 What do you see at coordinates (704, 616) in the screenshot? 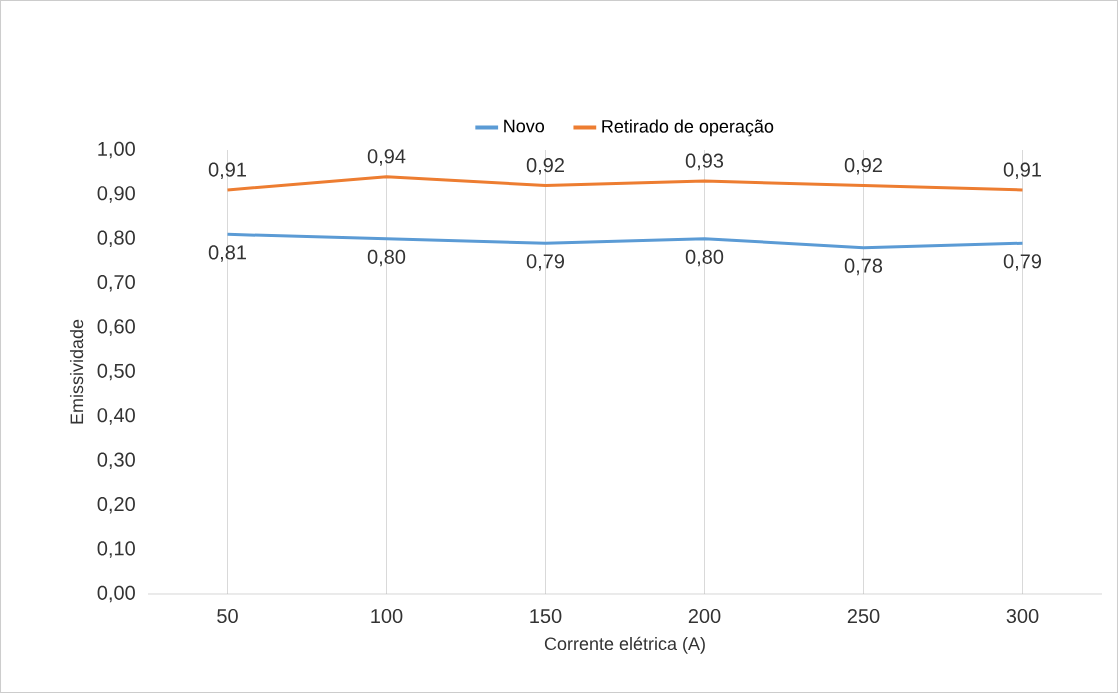
I see `x-tick-label: 200` at bounding box center [704, 616].